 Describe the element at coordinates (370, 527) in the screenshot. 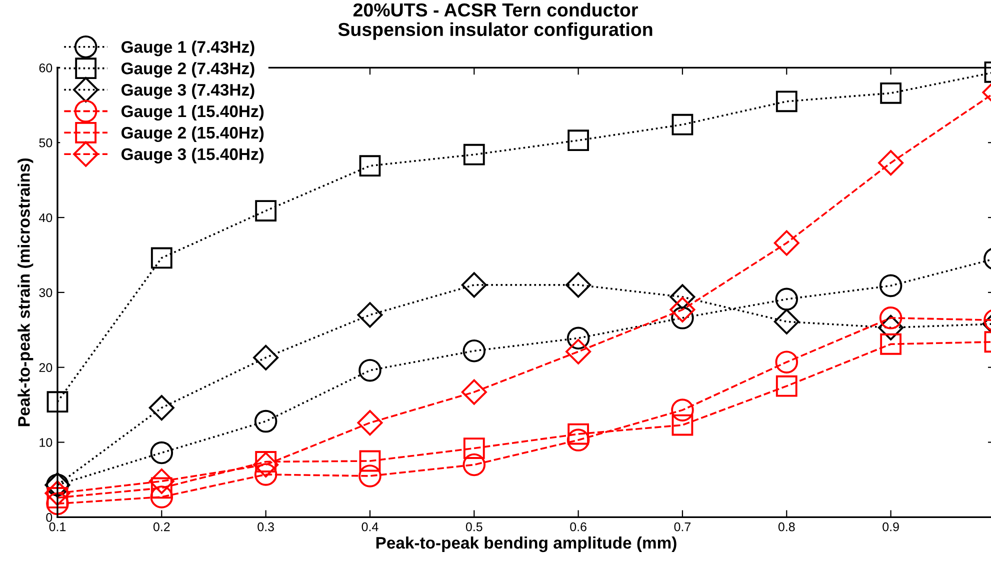

I see `x-tick-label: 0.4` at that location.